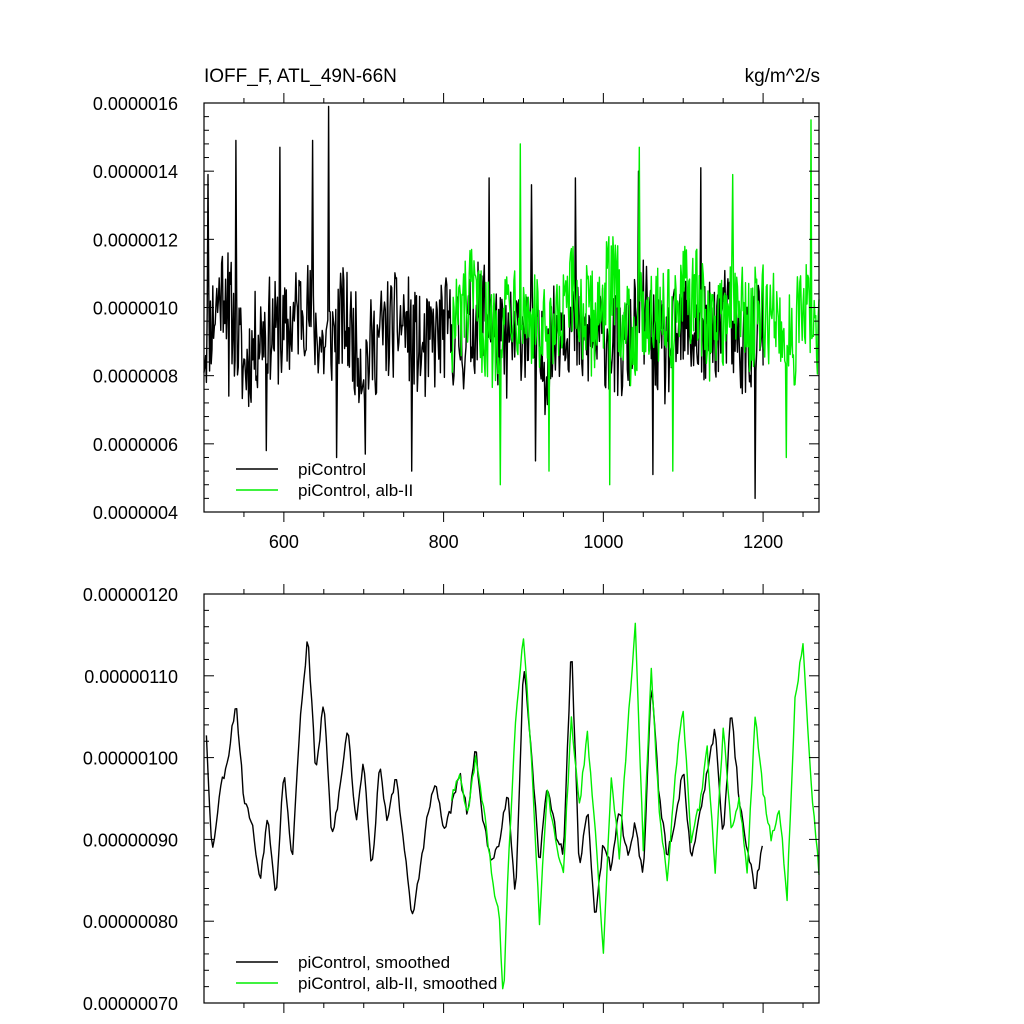 This screenshot has height=1024, width=1024. Describe the element at coordinates (131, 677) in the screenshot. I see `y-tick-label: 0.00000110` at that location.